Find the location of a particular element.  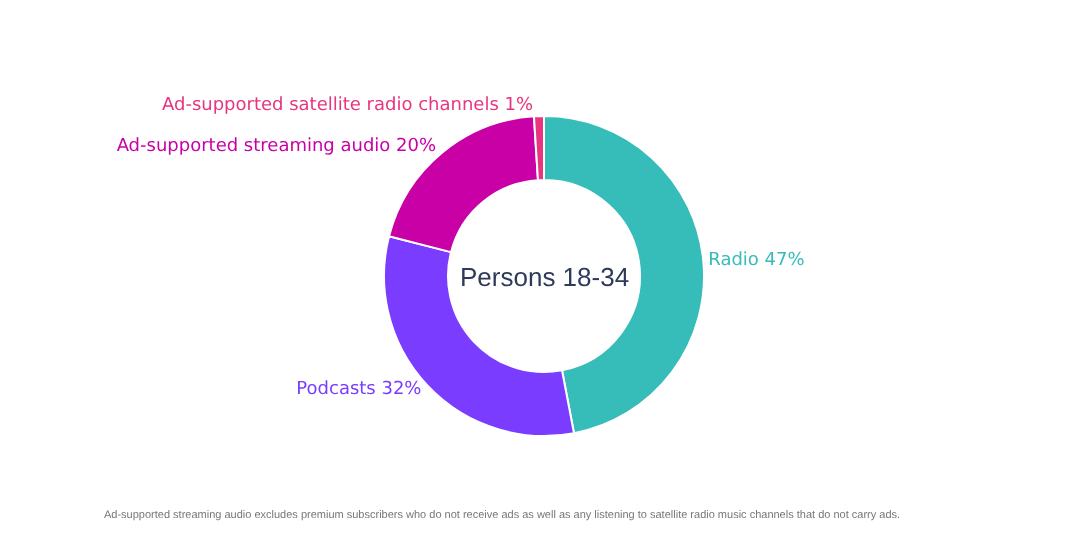

slice-label: Ad-supported streaming audio 20% is located at coordinates (277, 146).